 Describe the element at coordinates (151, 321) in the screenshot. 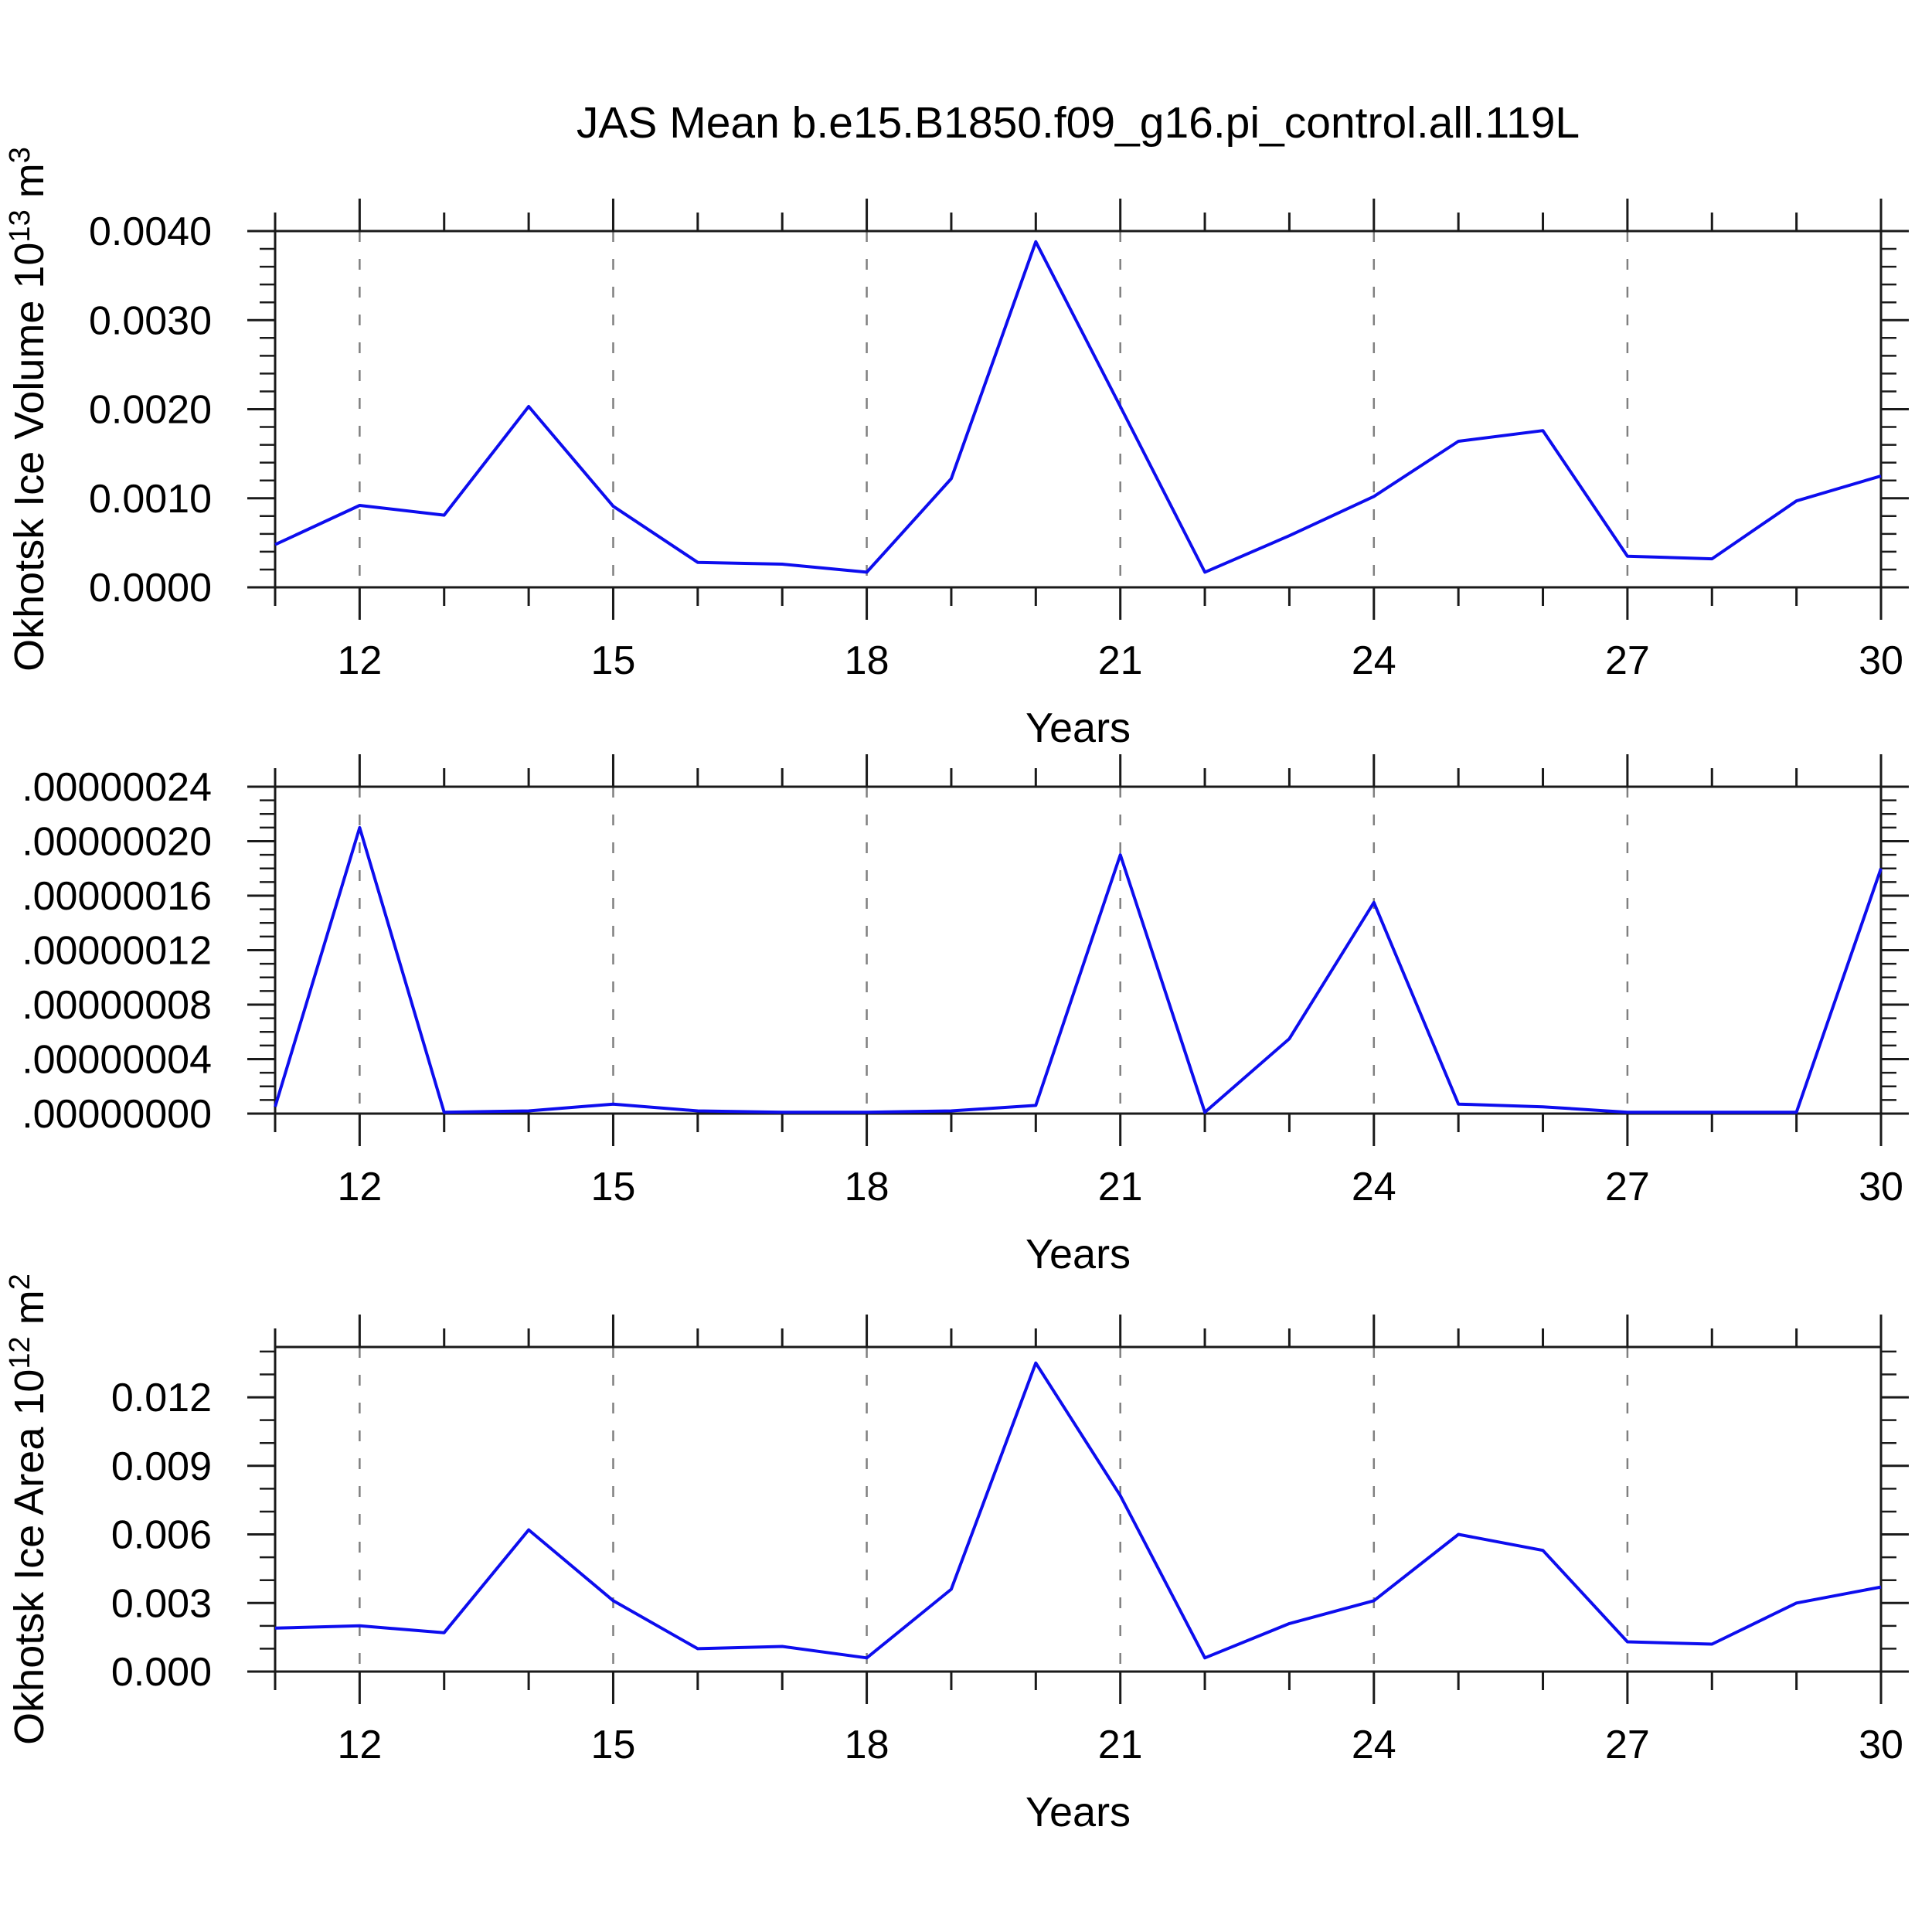

I see `y-tick-label: 0.0030` at that location.